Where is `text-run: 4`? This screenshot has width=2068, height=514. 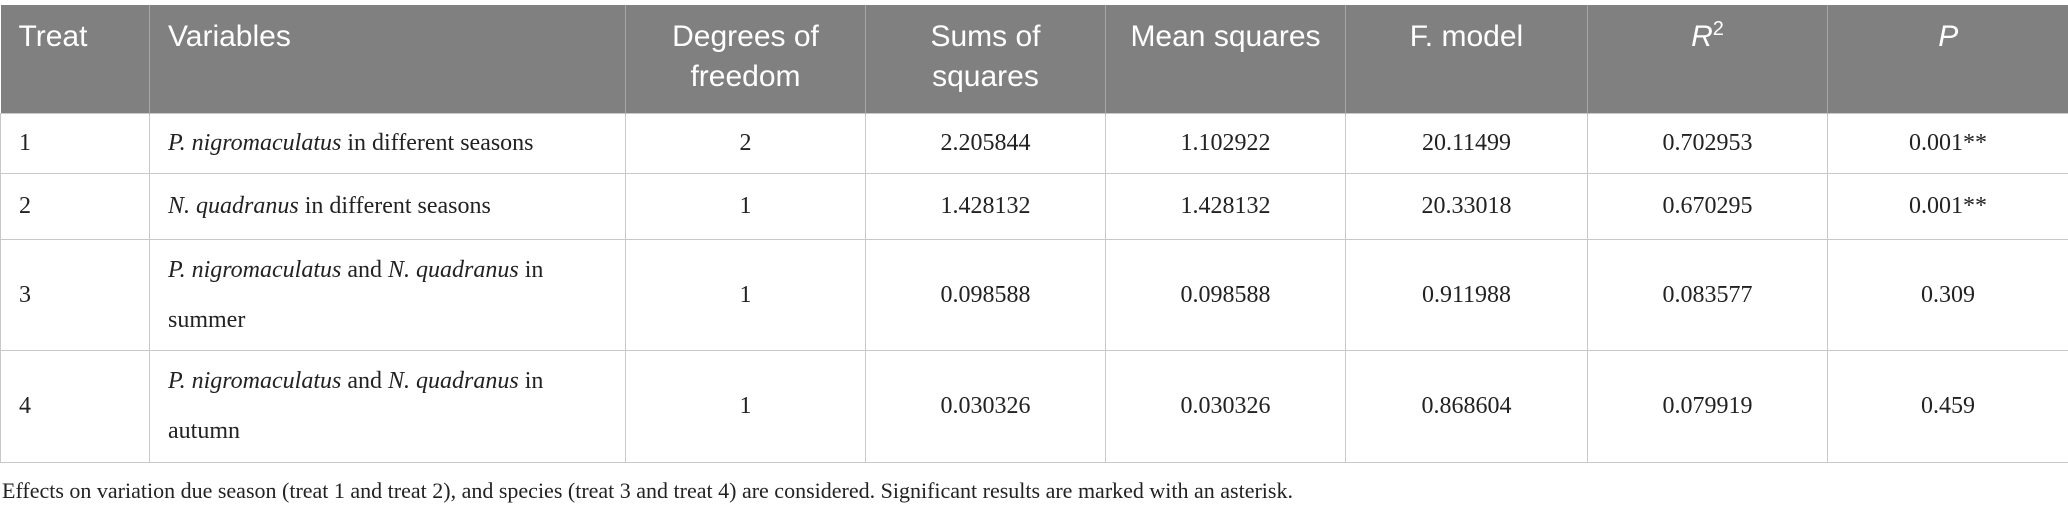
text-run: 4 is located at coordinates (25, 406).